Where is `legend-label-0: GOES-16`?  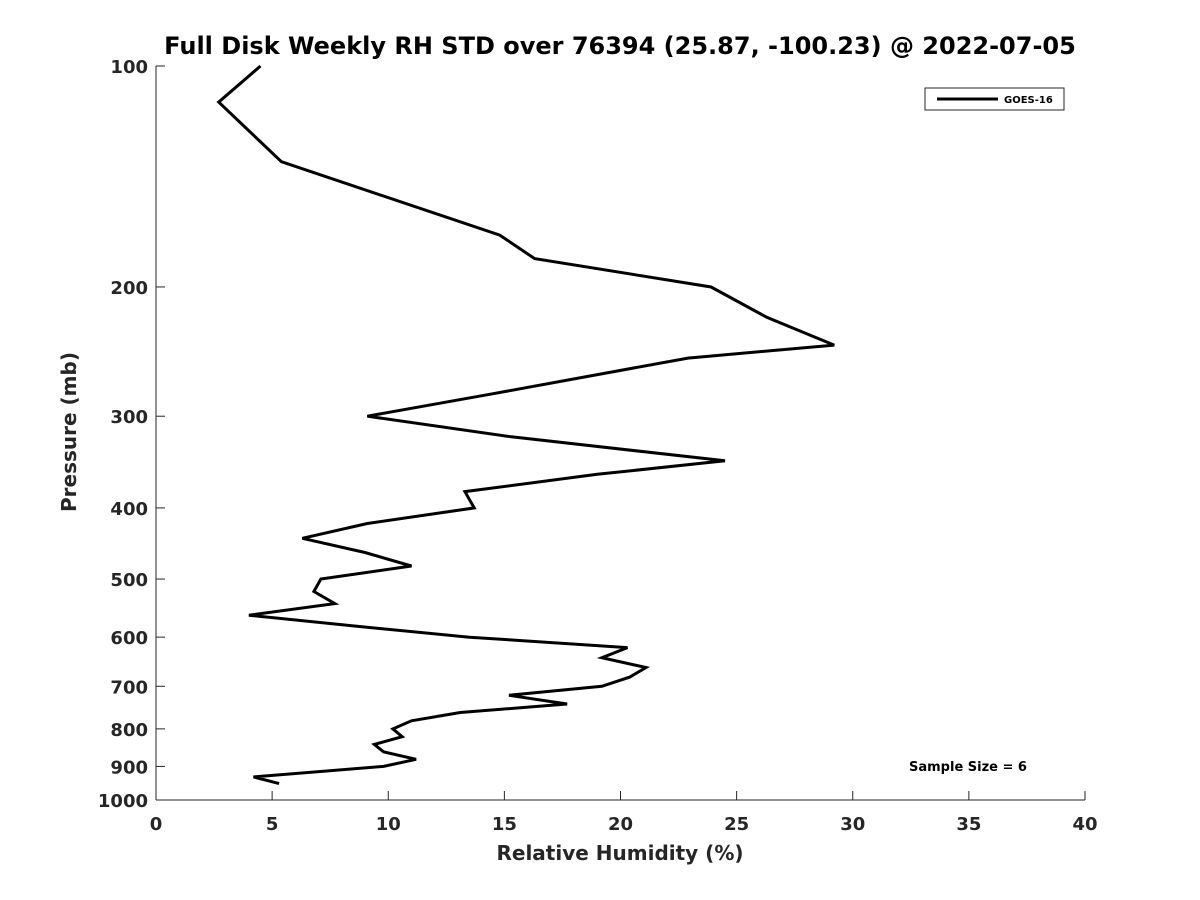 legend-label-0: GOES-16 is located at coordinates (1028, 100).